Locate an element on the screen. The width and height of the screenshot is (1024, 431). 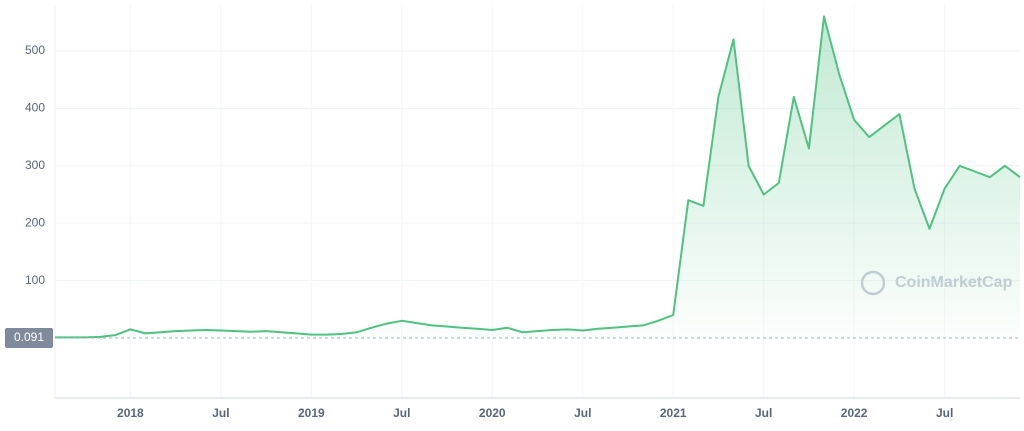
y-tick-label: 400 is located at coordinates (35, 108).